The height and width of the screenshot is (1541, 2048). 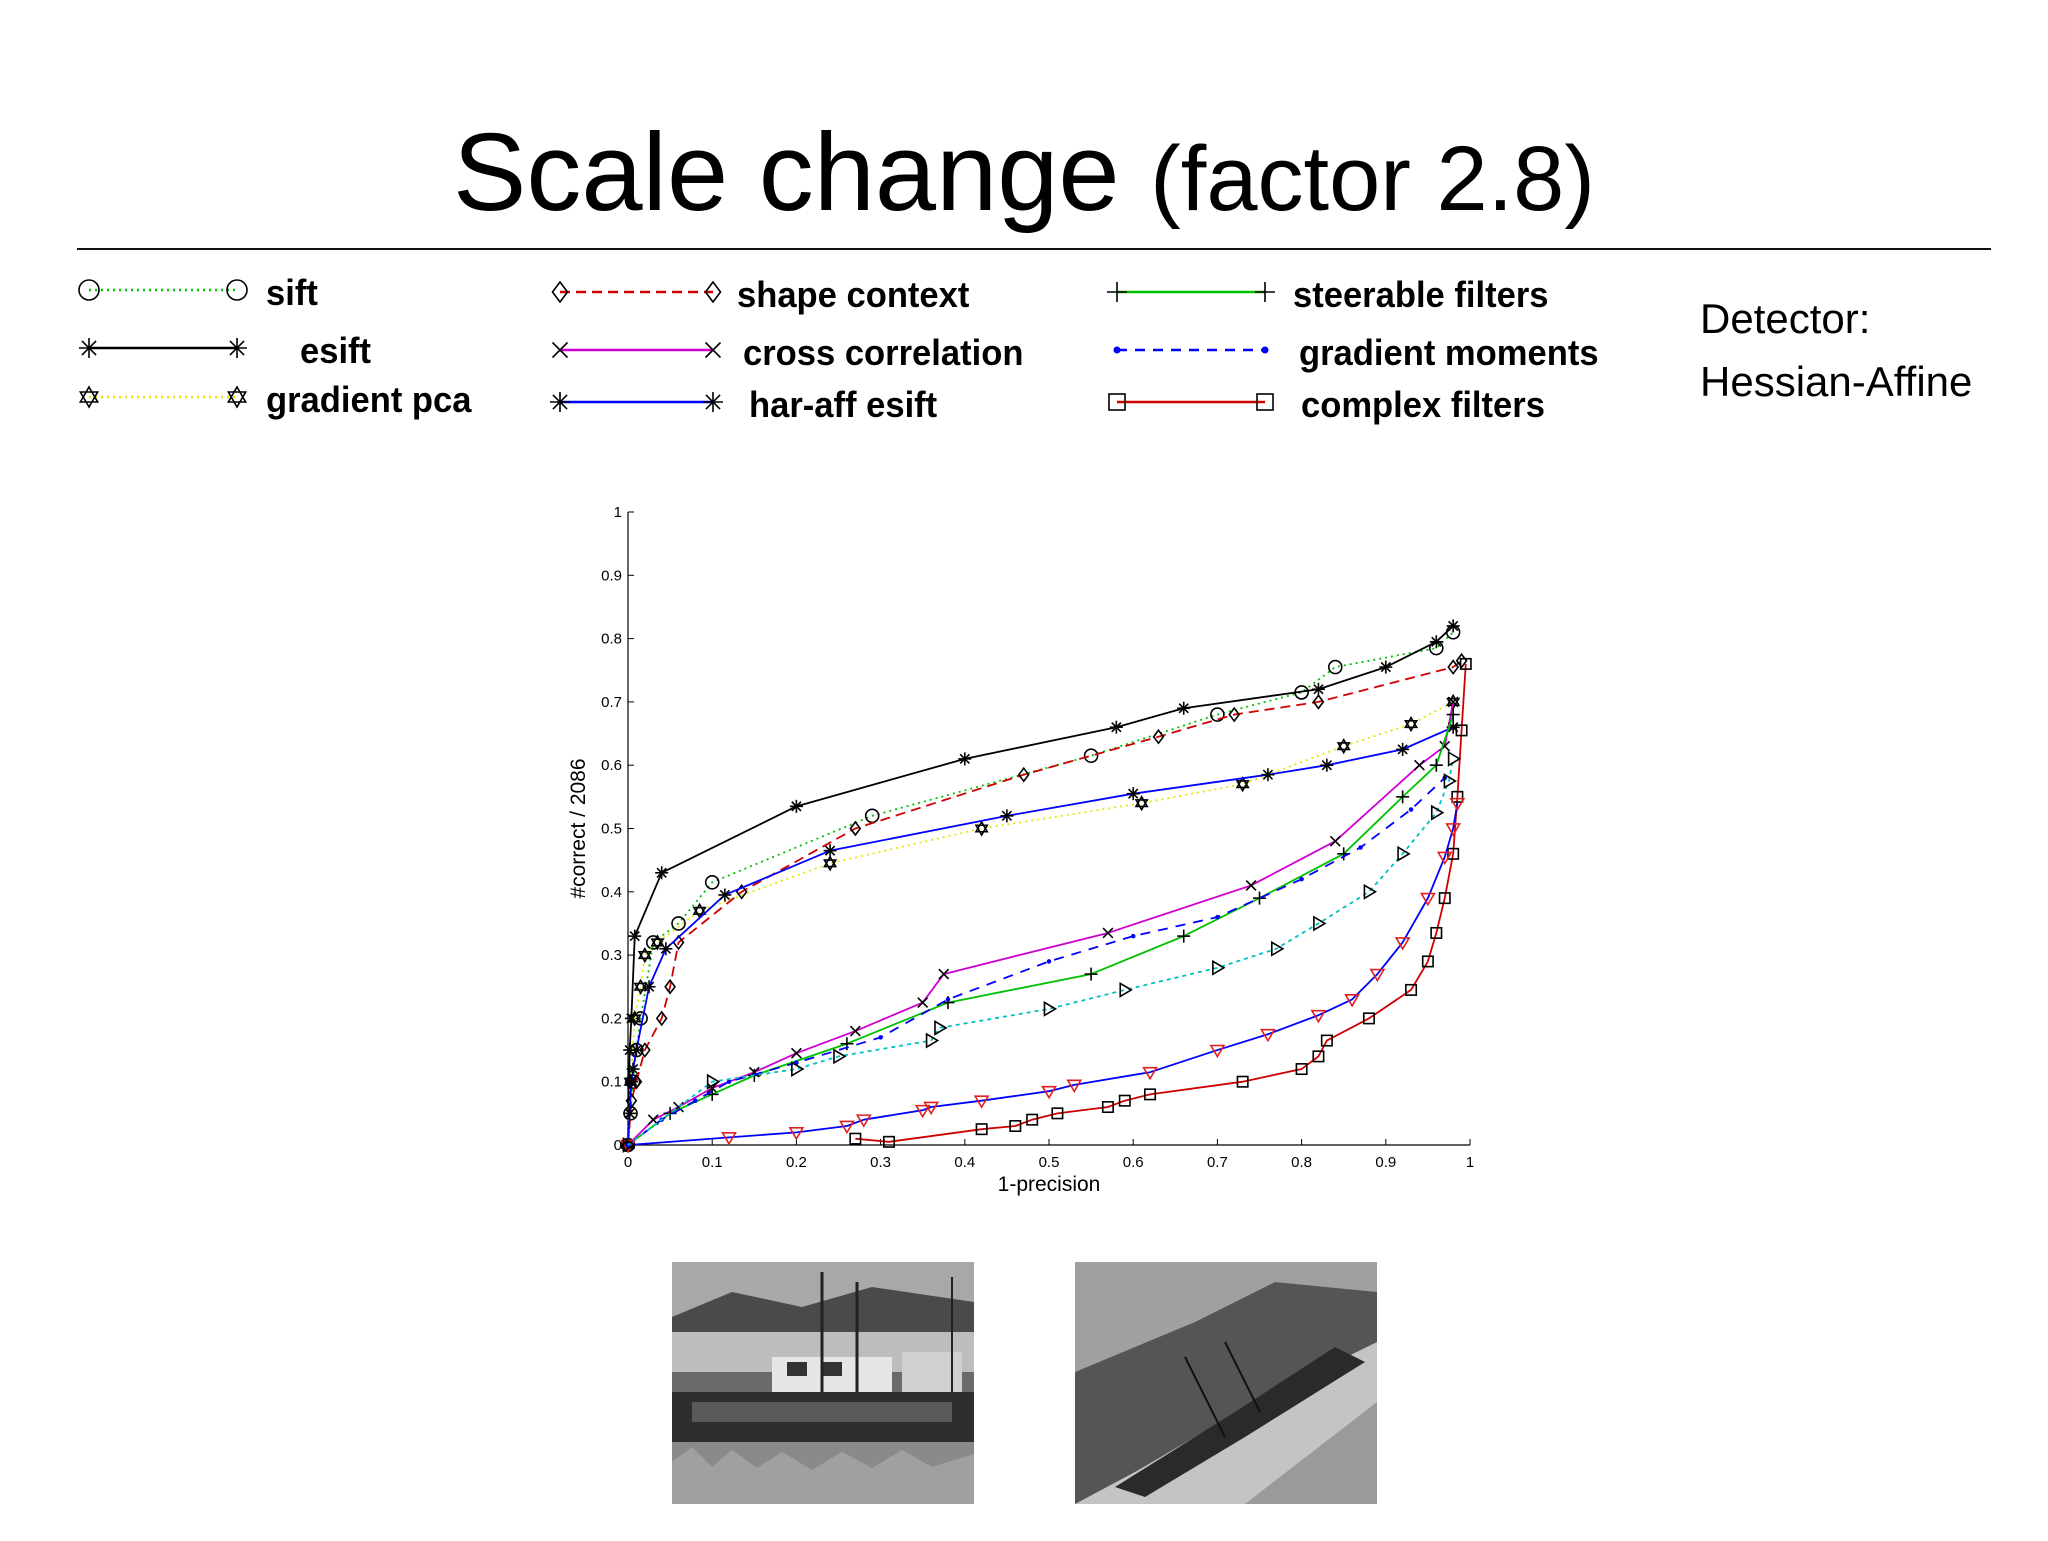 What do you see at coordinates (1349, 295) in the screenshot?
I see `legend-item-6: steerable filters` at bounding box center [1349, 295].